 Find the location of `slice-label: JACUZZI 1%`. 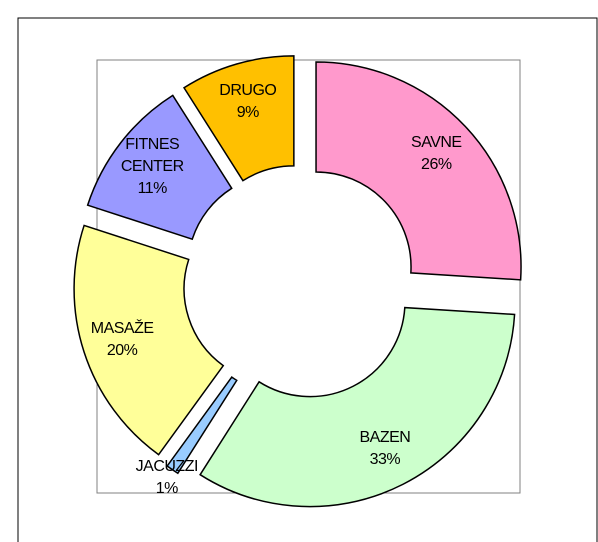

slice-label: JACUZZI 1% is located at coordinates (167, 478).